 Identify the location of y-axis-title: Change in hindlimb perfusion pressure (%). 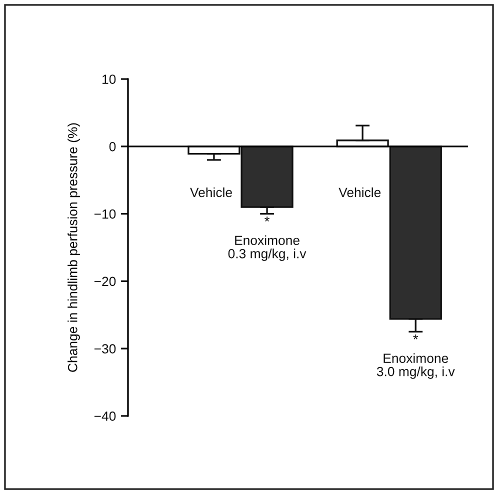
(74, 247).